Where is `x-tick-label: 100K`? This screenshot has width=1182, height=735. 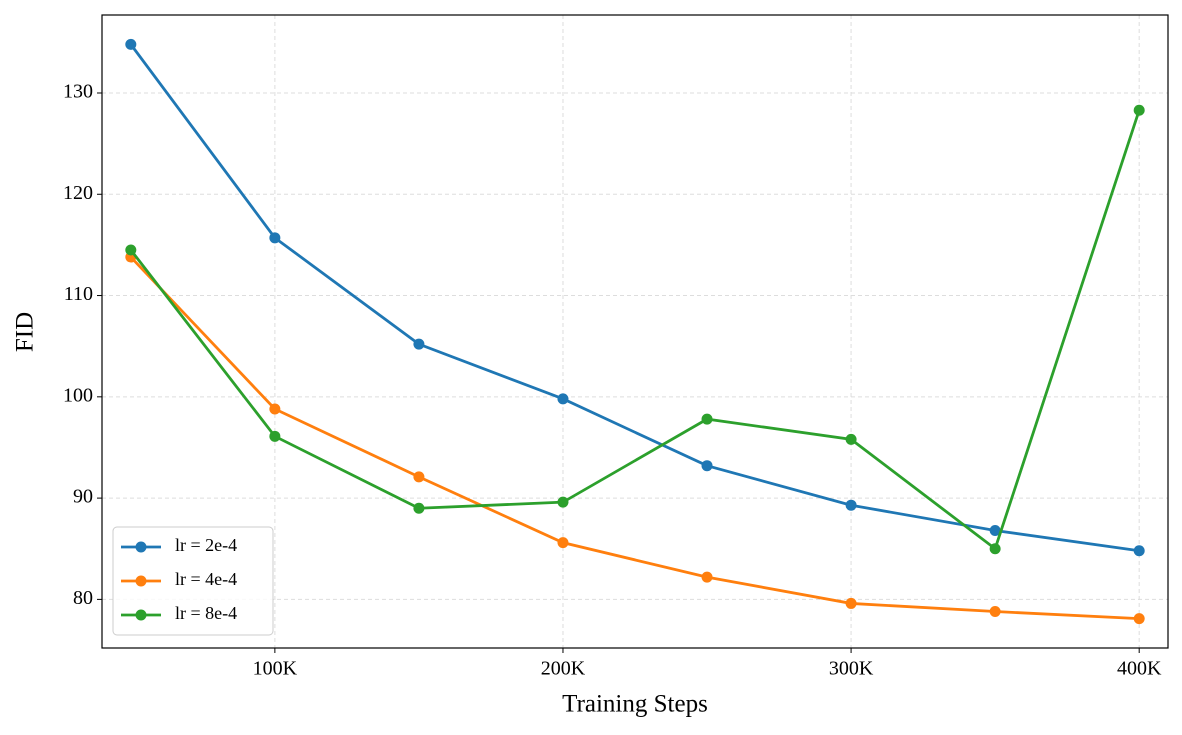 x-tick-label: 100K is located at coordinates (275, 669).